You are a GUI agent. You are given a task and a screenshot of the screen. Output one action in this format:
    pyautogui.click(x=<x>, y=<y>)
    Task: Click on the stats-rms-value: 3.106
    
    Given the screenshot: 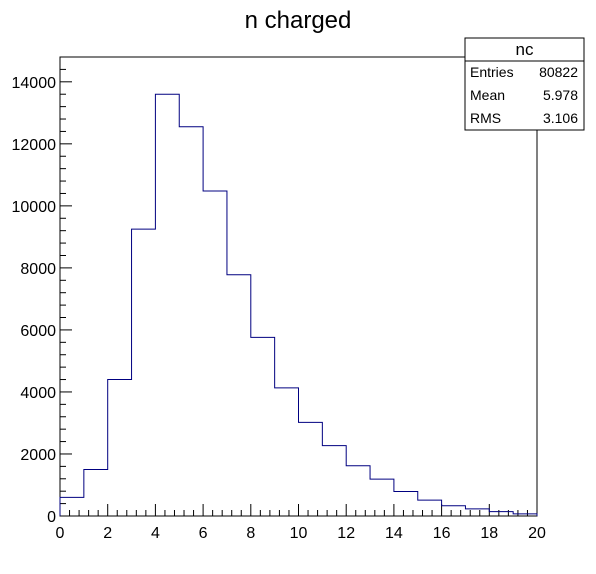 What is the action you would take?
    pyautogui.click(x=560, y=118)
    